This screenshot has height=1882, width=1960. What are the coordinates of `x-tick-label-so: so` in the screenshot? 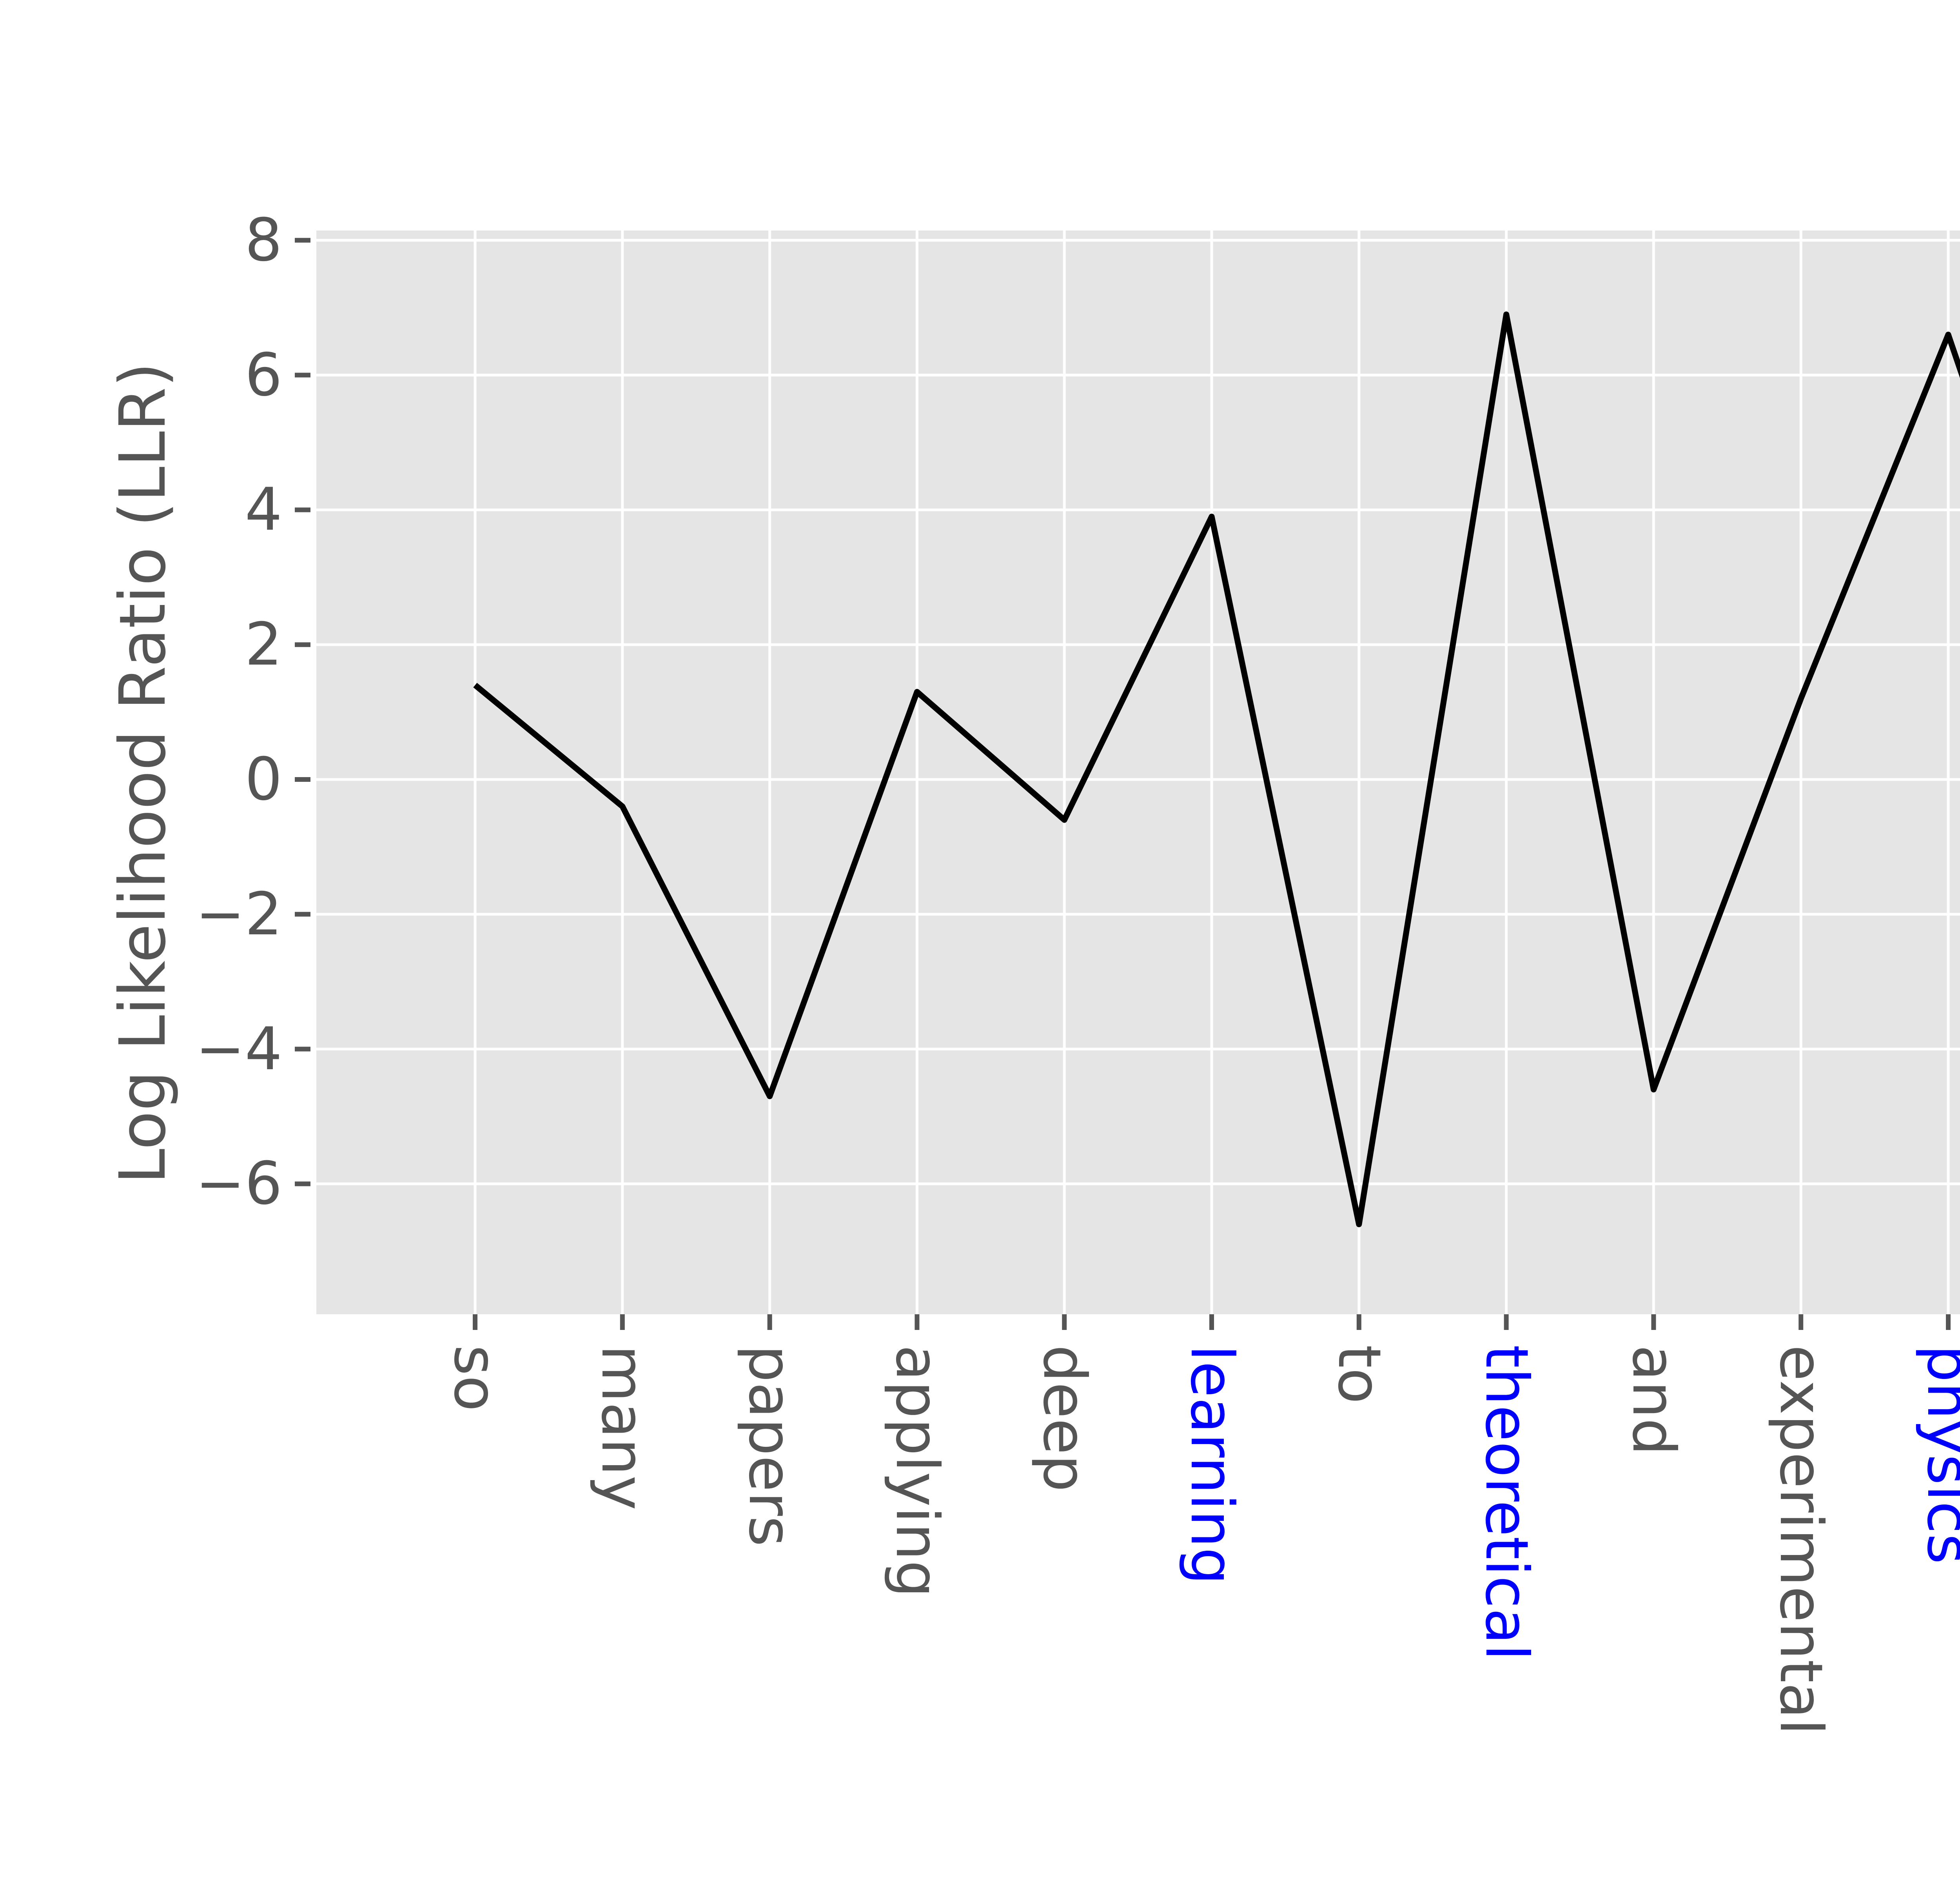 It's located at (475, 1378).